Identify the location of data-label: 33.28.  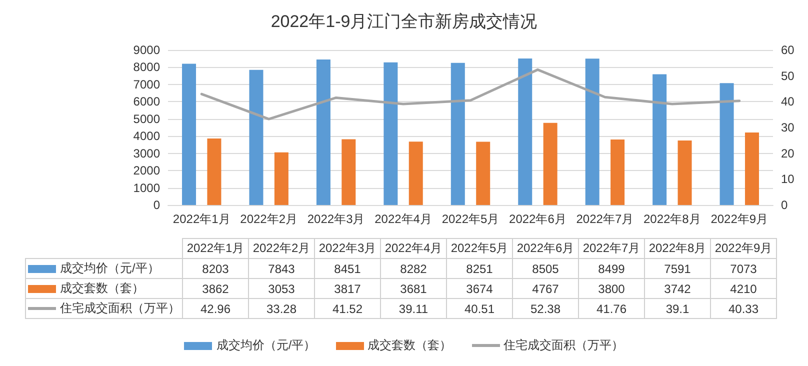
(281, 308).